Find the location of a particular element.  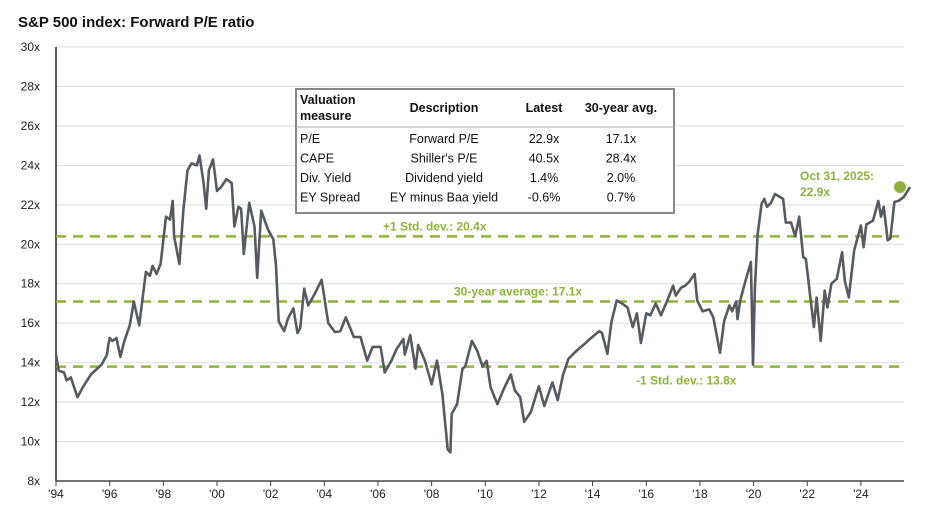

table-cell: CAPE is located at coordinates (317, 159).